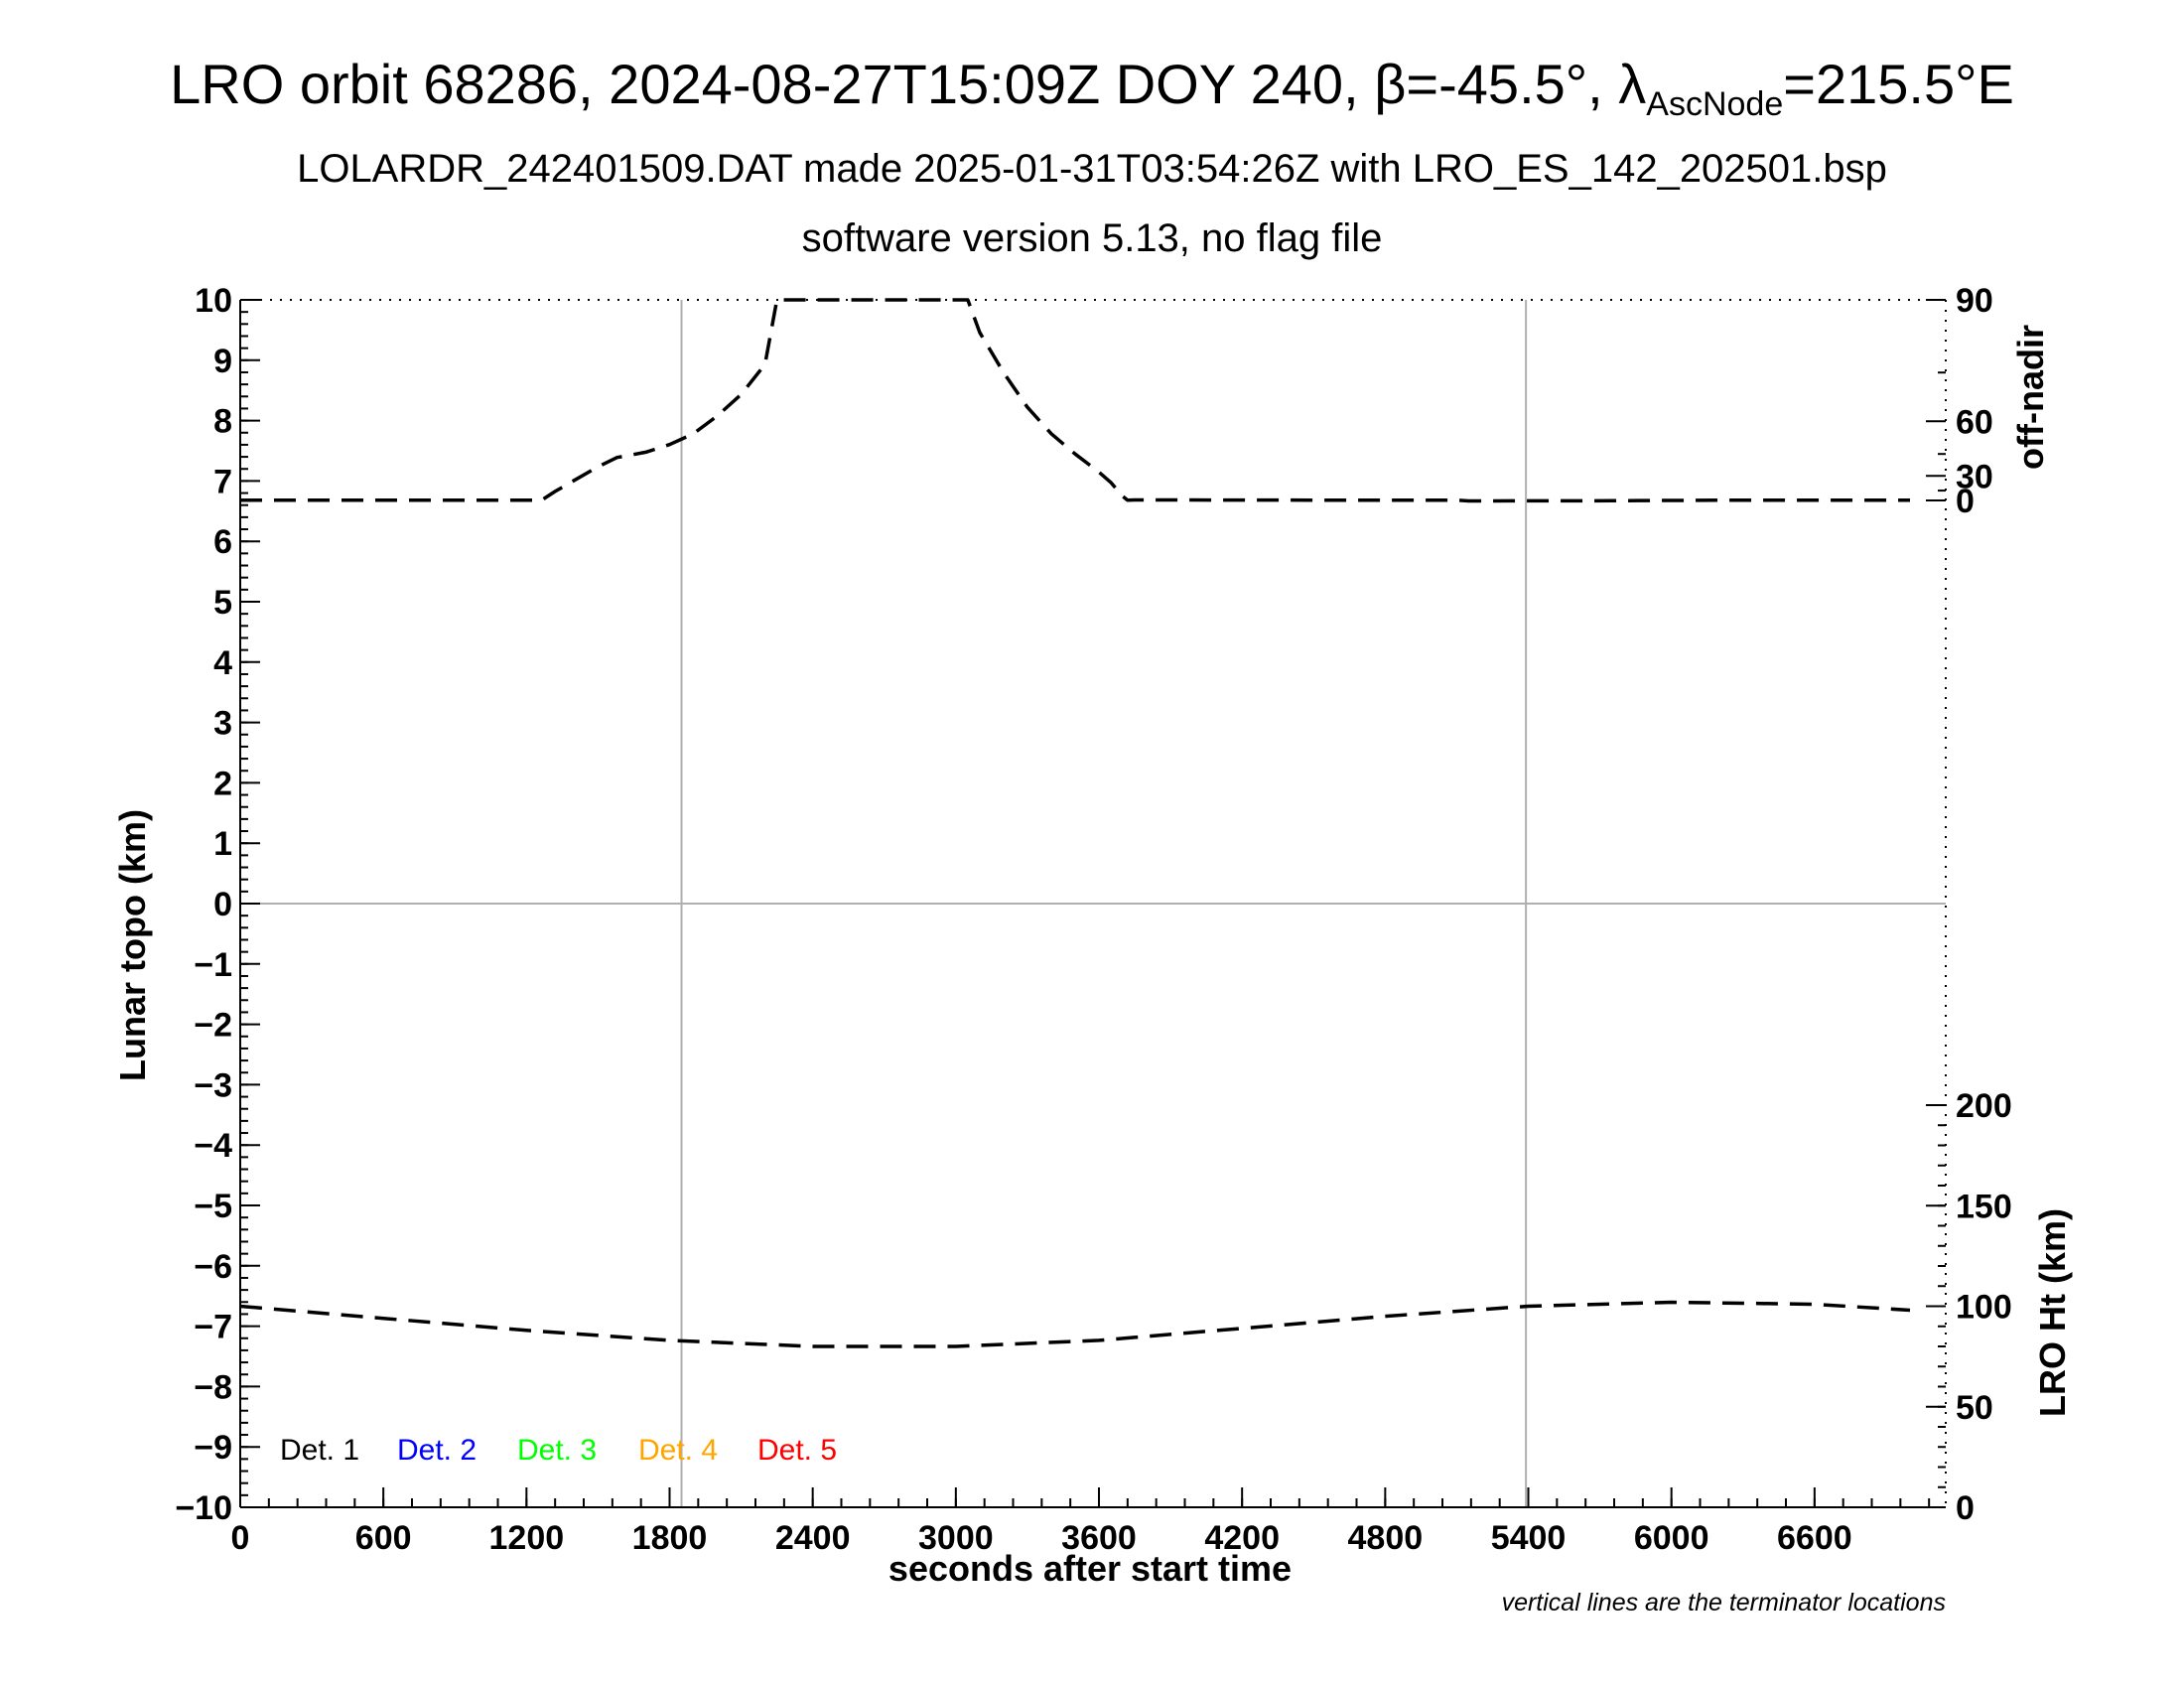 Image resolution: width=2184 pixels, height=1688 pixels. I want to click on x-tick-label: 5400, so click(1529, 1538).